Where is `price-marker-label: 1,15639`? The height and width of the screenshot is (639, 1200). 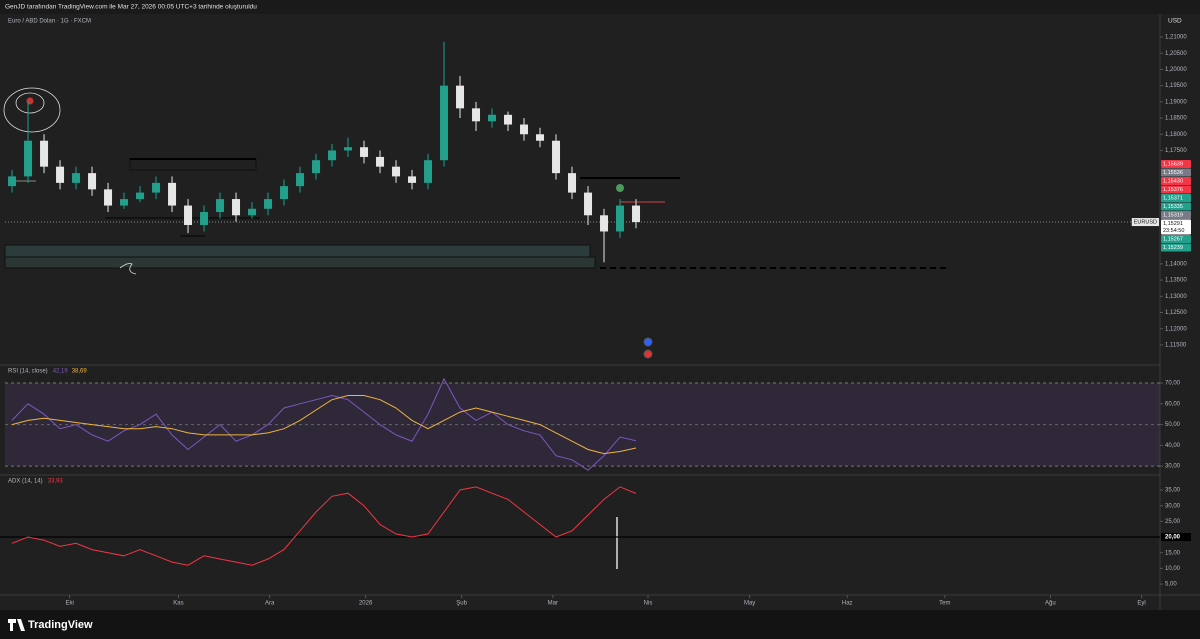
price-marker-label: 1,15639 is located at coordinates (1173, 164).